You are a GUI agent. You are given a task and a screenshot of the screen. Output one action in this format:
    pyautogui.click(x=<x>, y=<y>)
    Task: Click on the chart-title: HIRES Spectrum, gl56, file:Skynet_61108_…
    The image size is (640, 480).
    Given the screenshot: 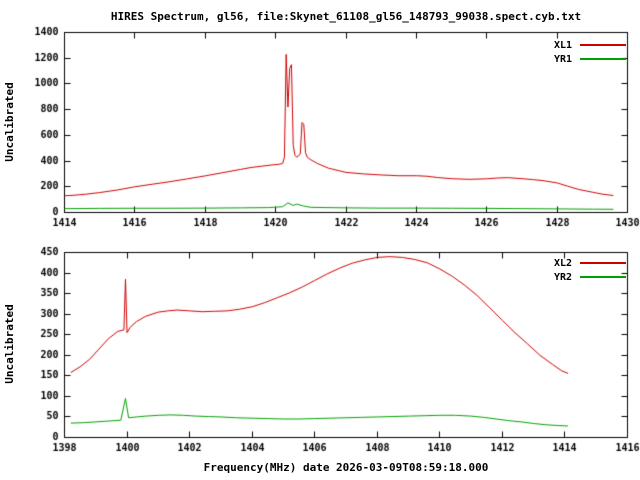 What is the action you would take?
    pyautogui.click(x=346, y=16)
    